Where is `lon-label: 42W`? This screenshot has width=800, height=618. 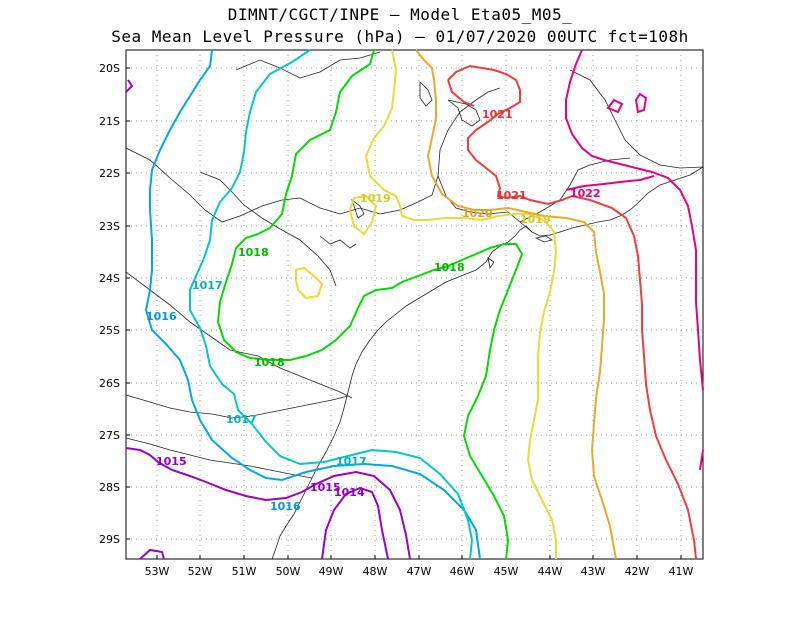
lon-label: 42W is located at coordinates (637, 571).